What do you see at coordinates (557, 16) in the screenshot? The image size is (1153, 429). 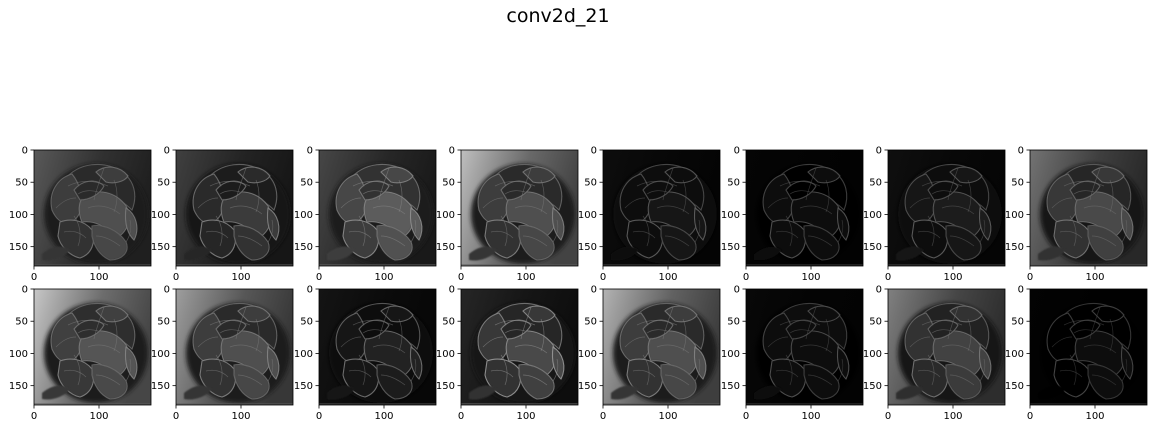 I see `figure-title: conv2d_21` at bounding box center [557, 16].